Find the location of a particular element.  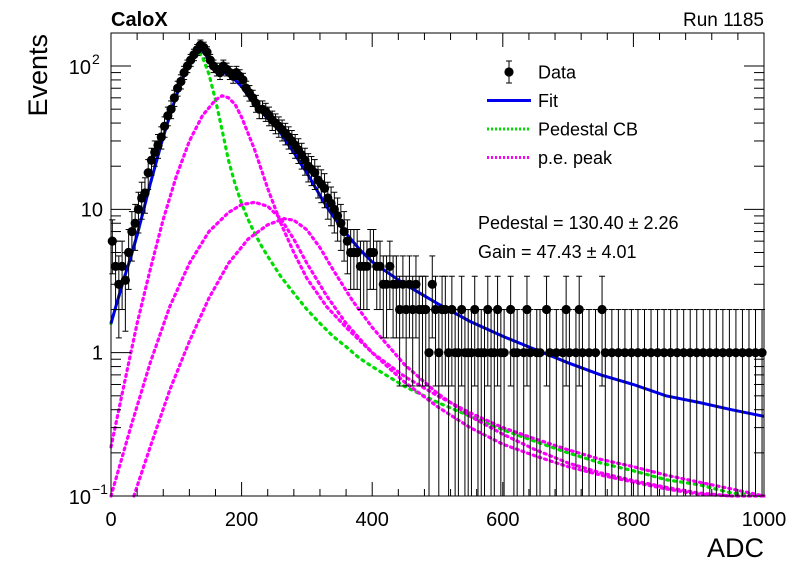

x-tick-label: 200 is located at coordinates (241, 520).